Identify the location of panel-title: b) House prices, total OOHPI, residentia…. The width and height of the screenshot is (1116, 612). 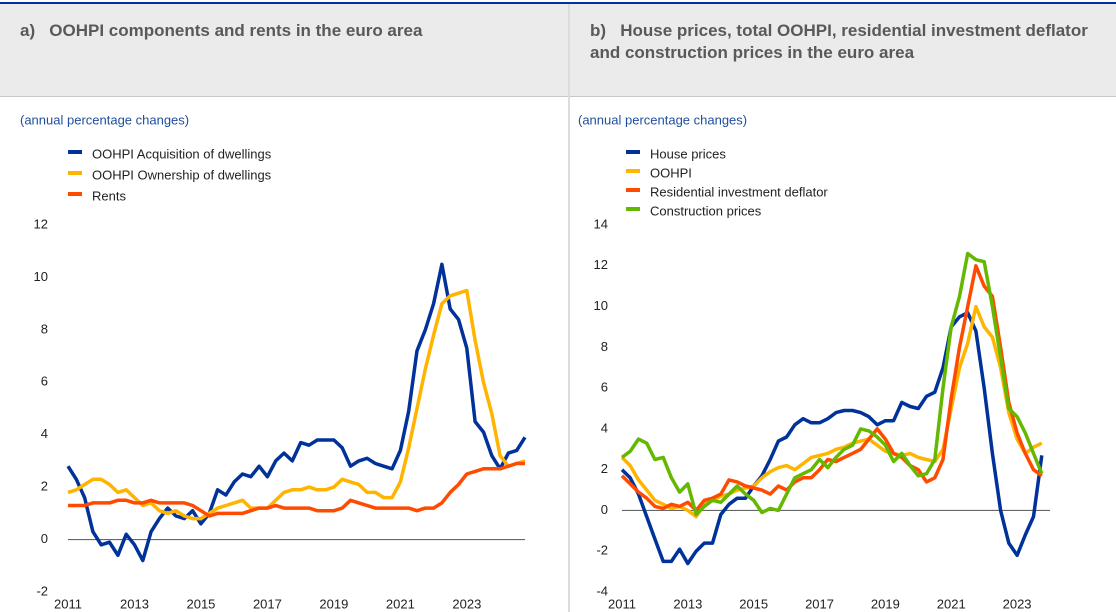
(843, 50).